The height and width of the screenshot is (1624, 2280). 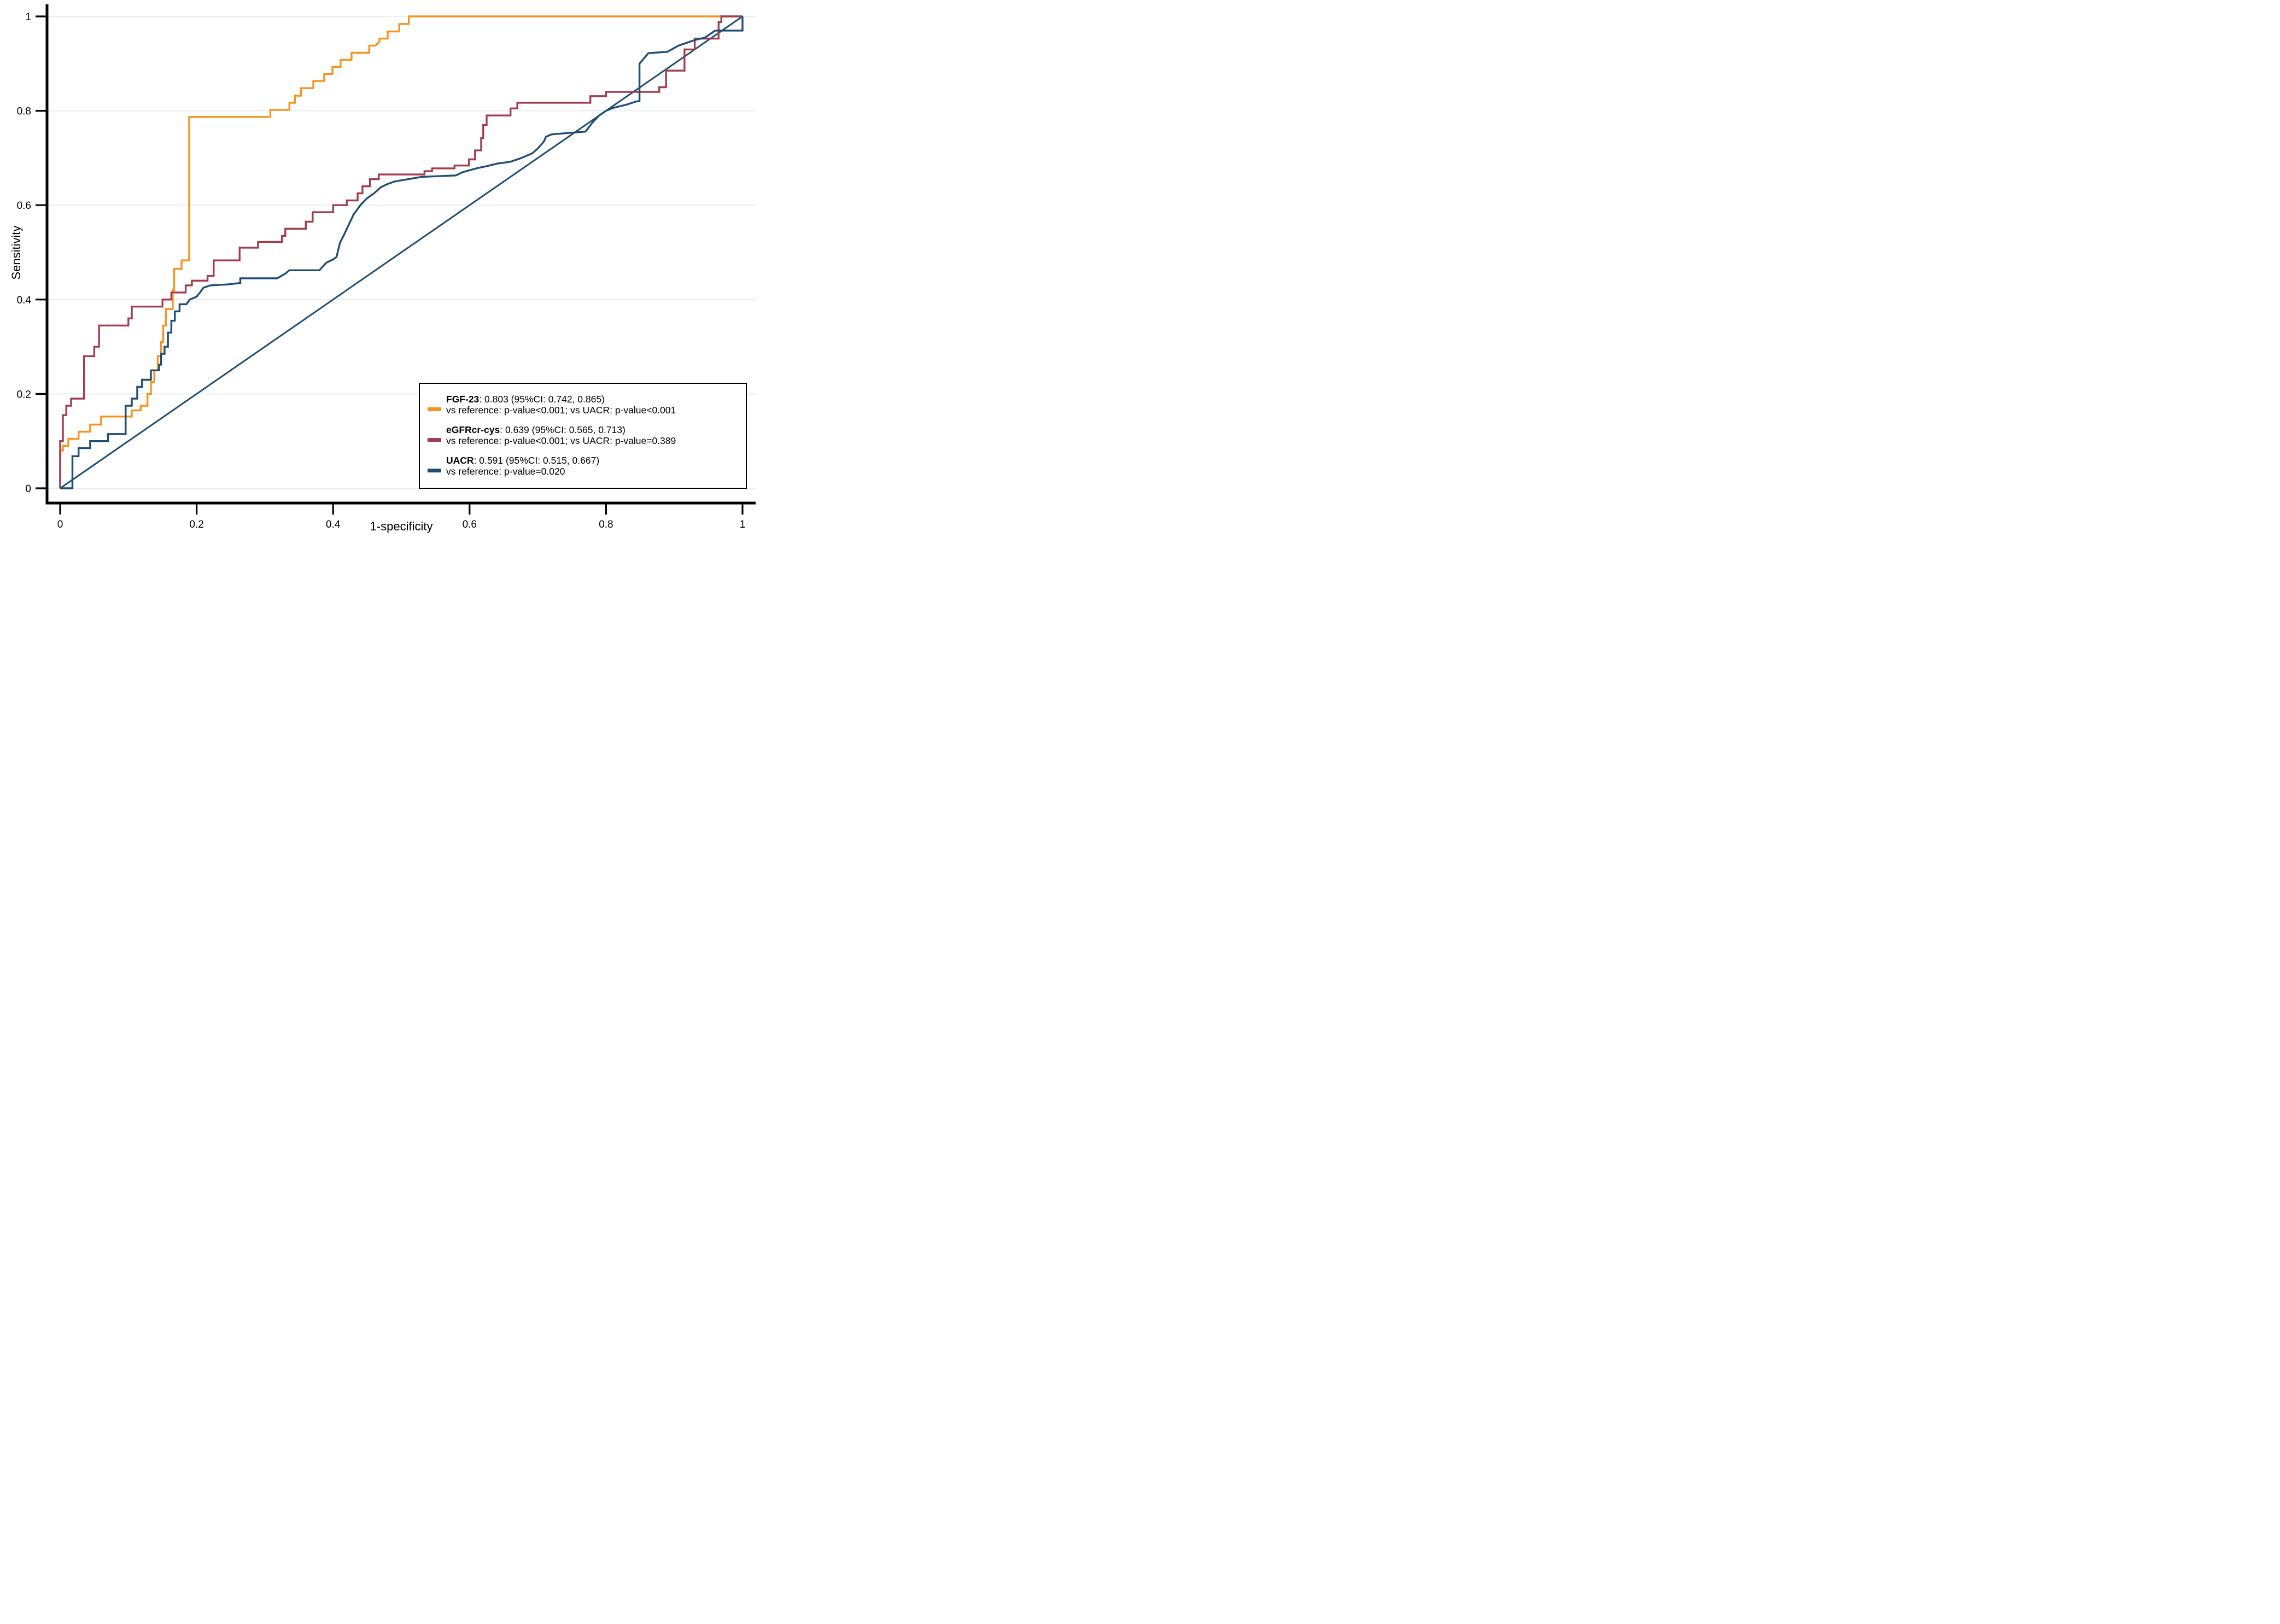 I want to click on series-name-fgf23: FGF-23, so click(x=463, y=399).